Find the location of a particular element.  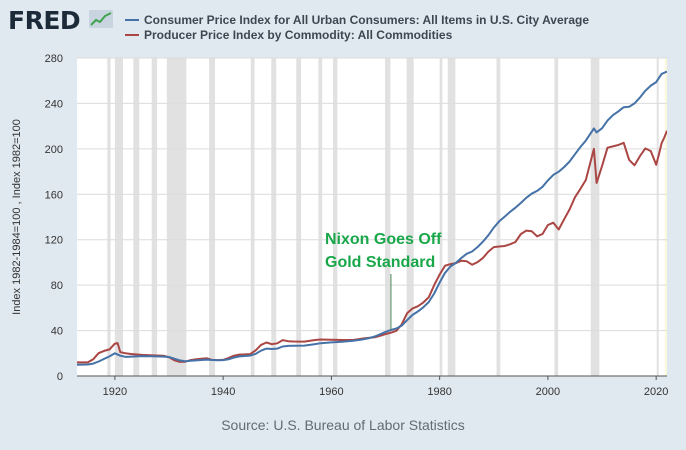

x-tick-label: 1920 is located at coordinates (115, 392).